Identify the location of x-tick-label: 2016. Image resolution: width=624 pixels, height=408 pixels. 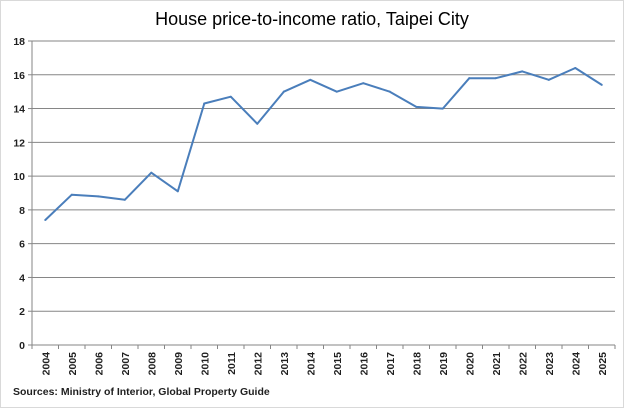
(364, 364).